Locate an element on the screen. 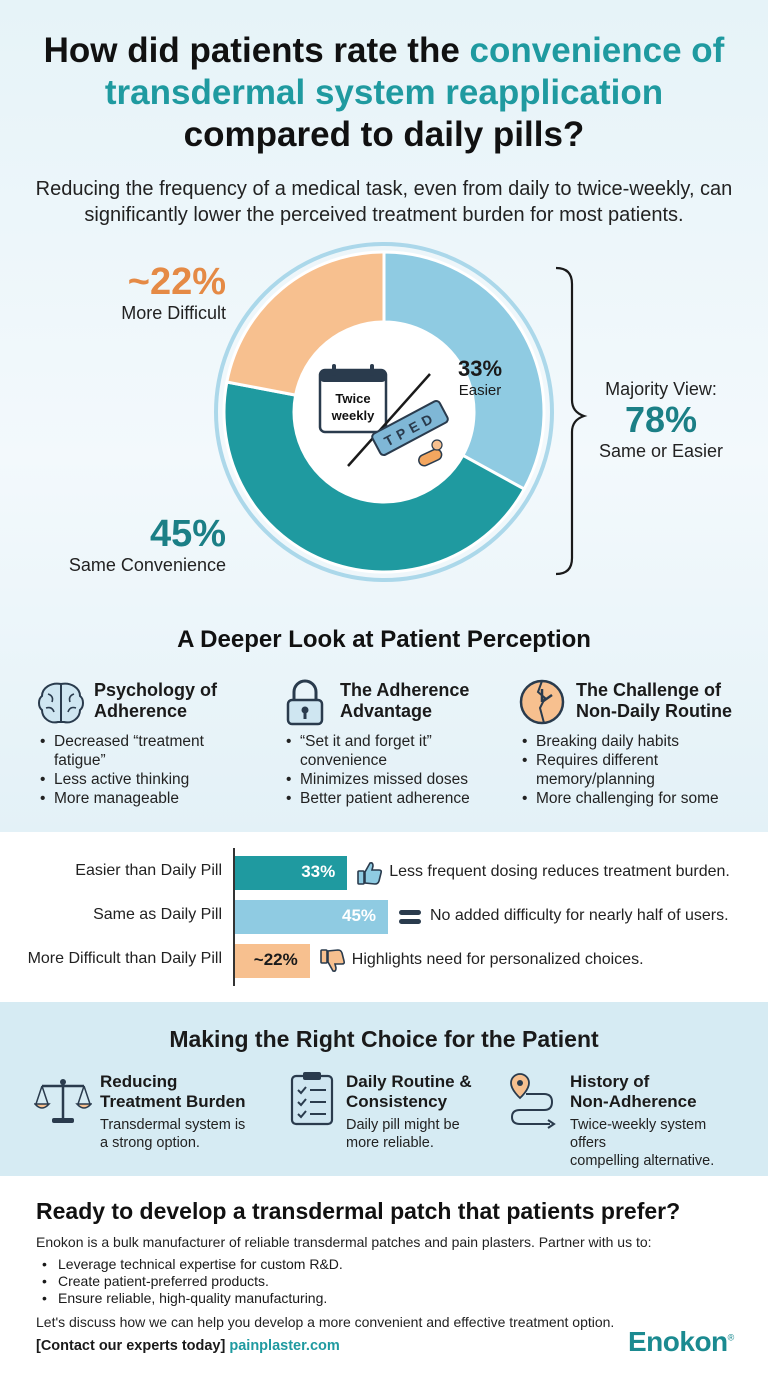 The image size is (768, 1376). checklist-icon is located at coordinates (312, 1099).